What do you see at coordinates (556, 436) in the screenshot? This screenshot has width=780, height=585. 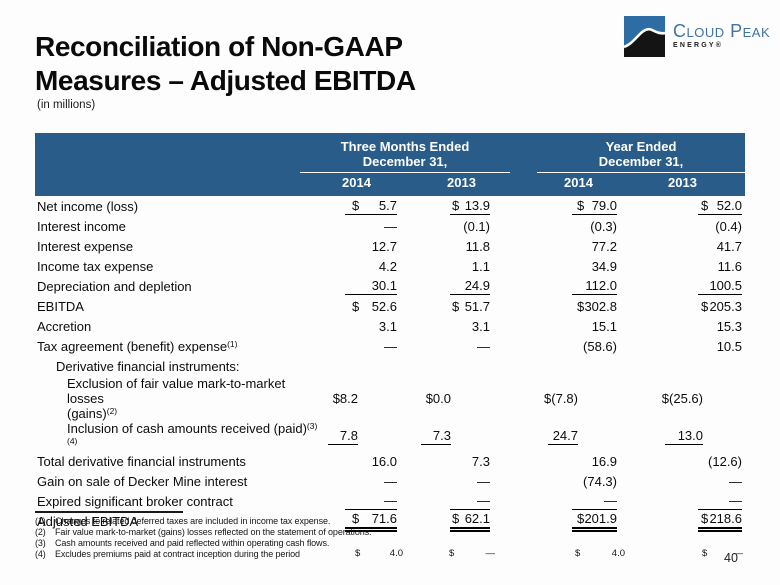 I see `cell-value: 24.7` at bounding box center [556, 436].